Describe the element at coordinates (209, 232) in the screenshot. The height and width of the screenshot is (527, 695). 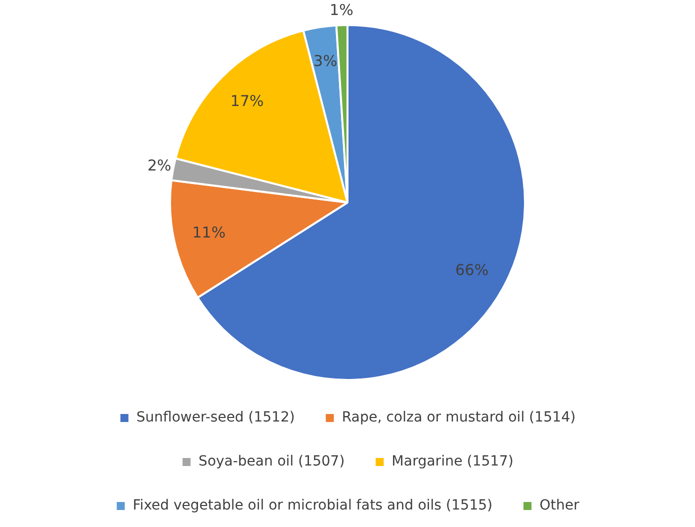
I see `data-label: 11%` at that location.